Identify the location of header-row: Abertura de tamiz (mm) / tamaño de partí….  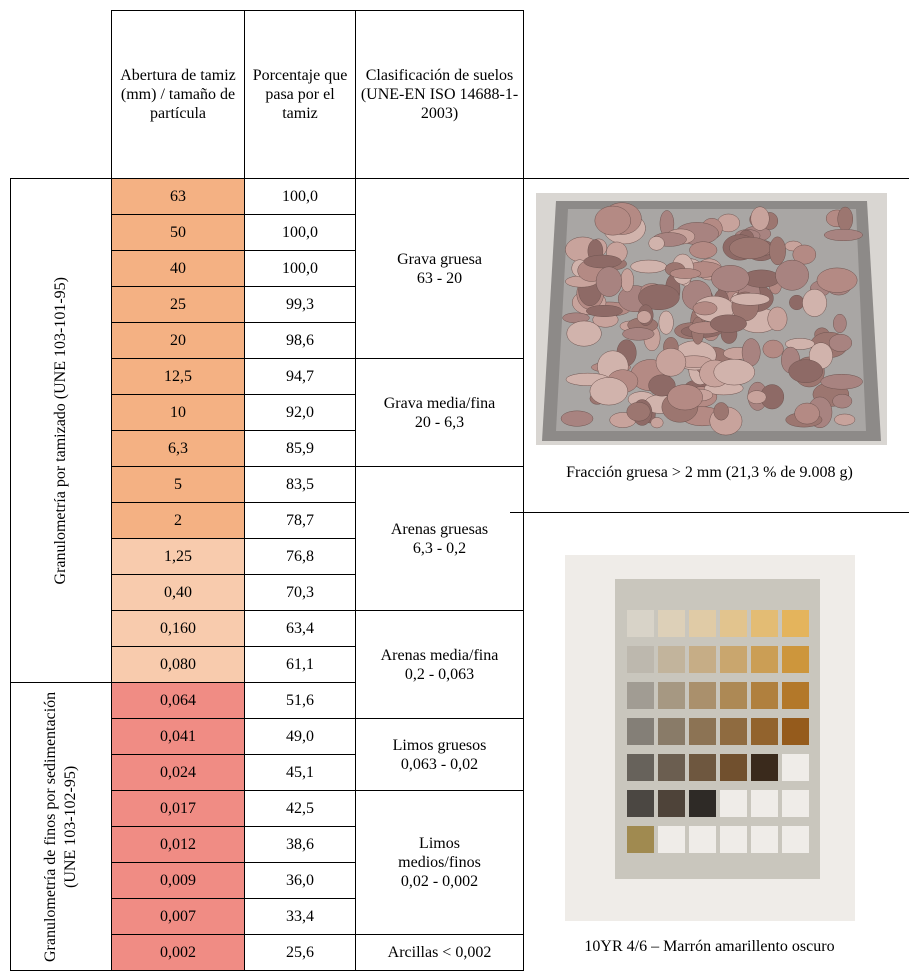
(267, 94).